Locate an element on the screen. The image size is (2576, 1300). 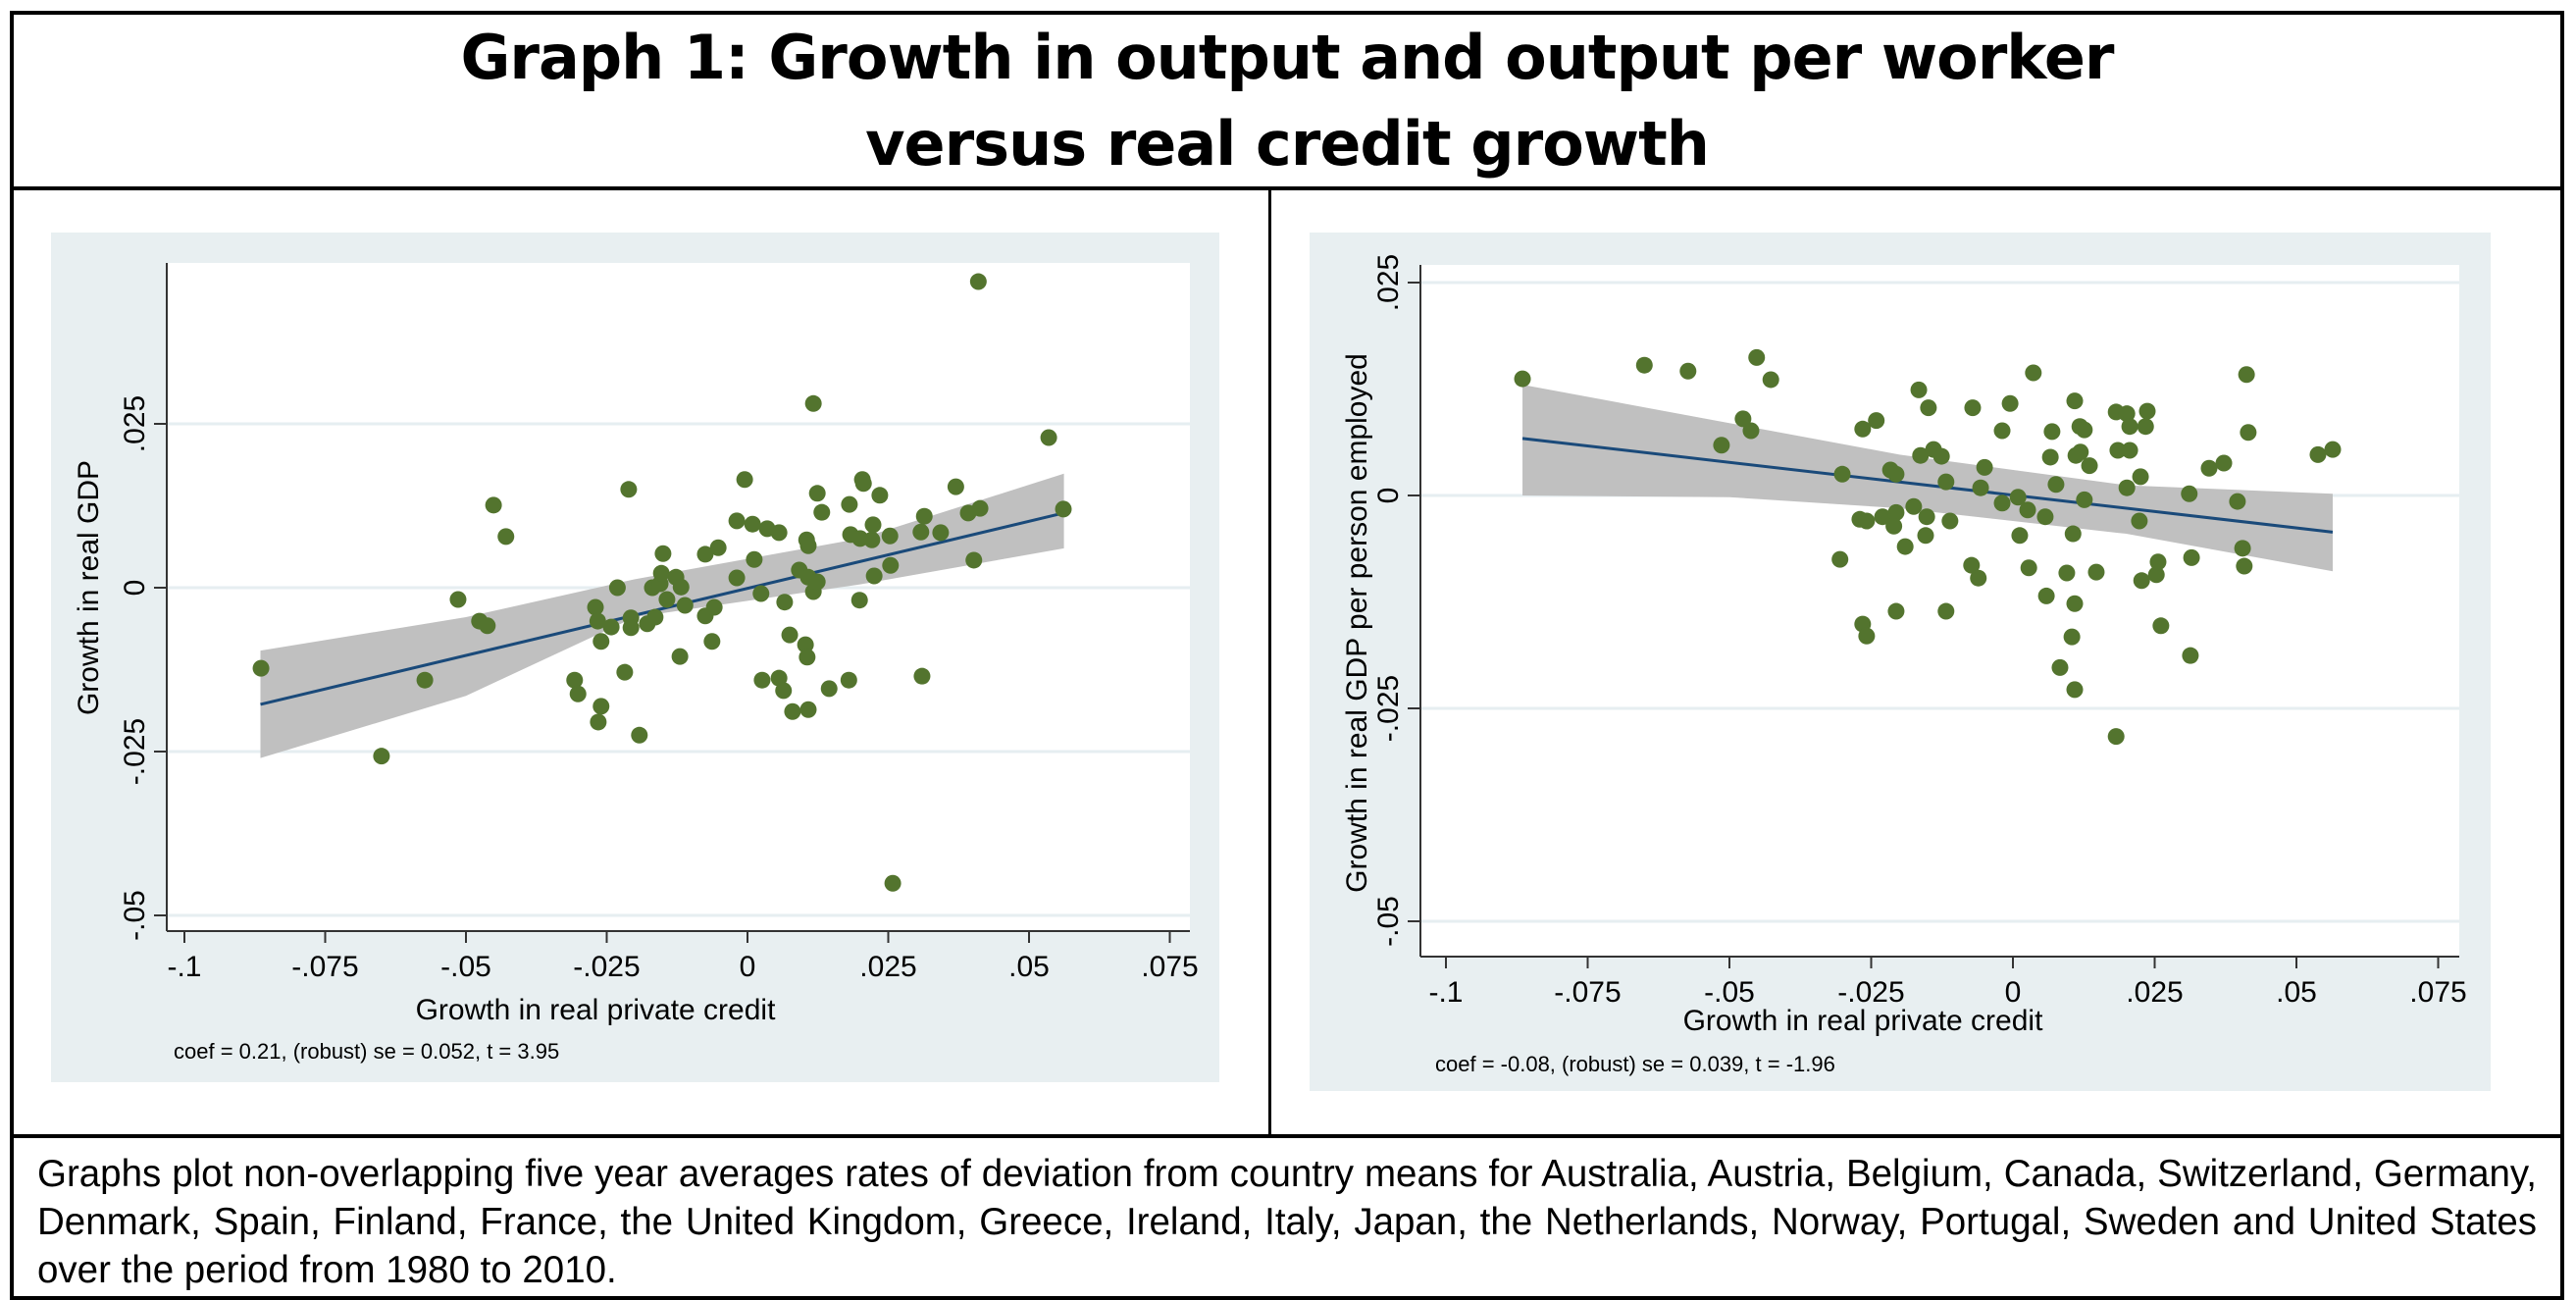
x-tick-label: 0 is located at coordinates (2013, 992).